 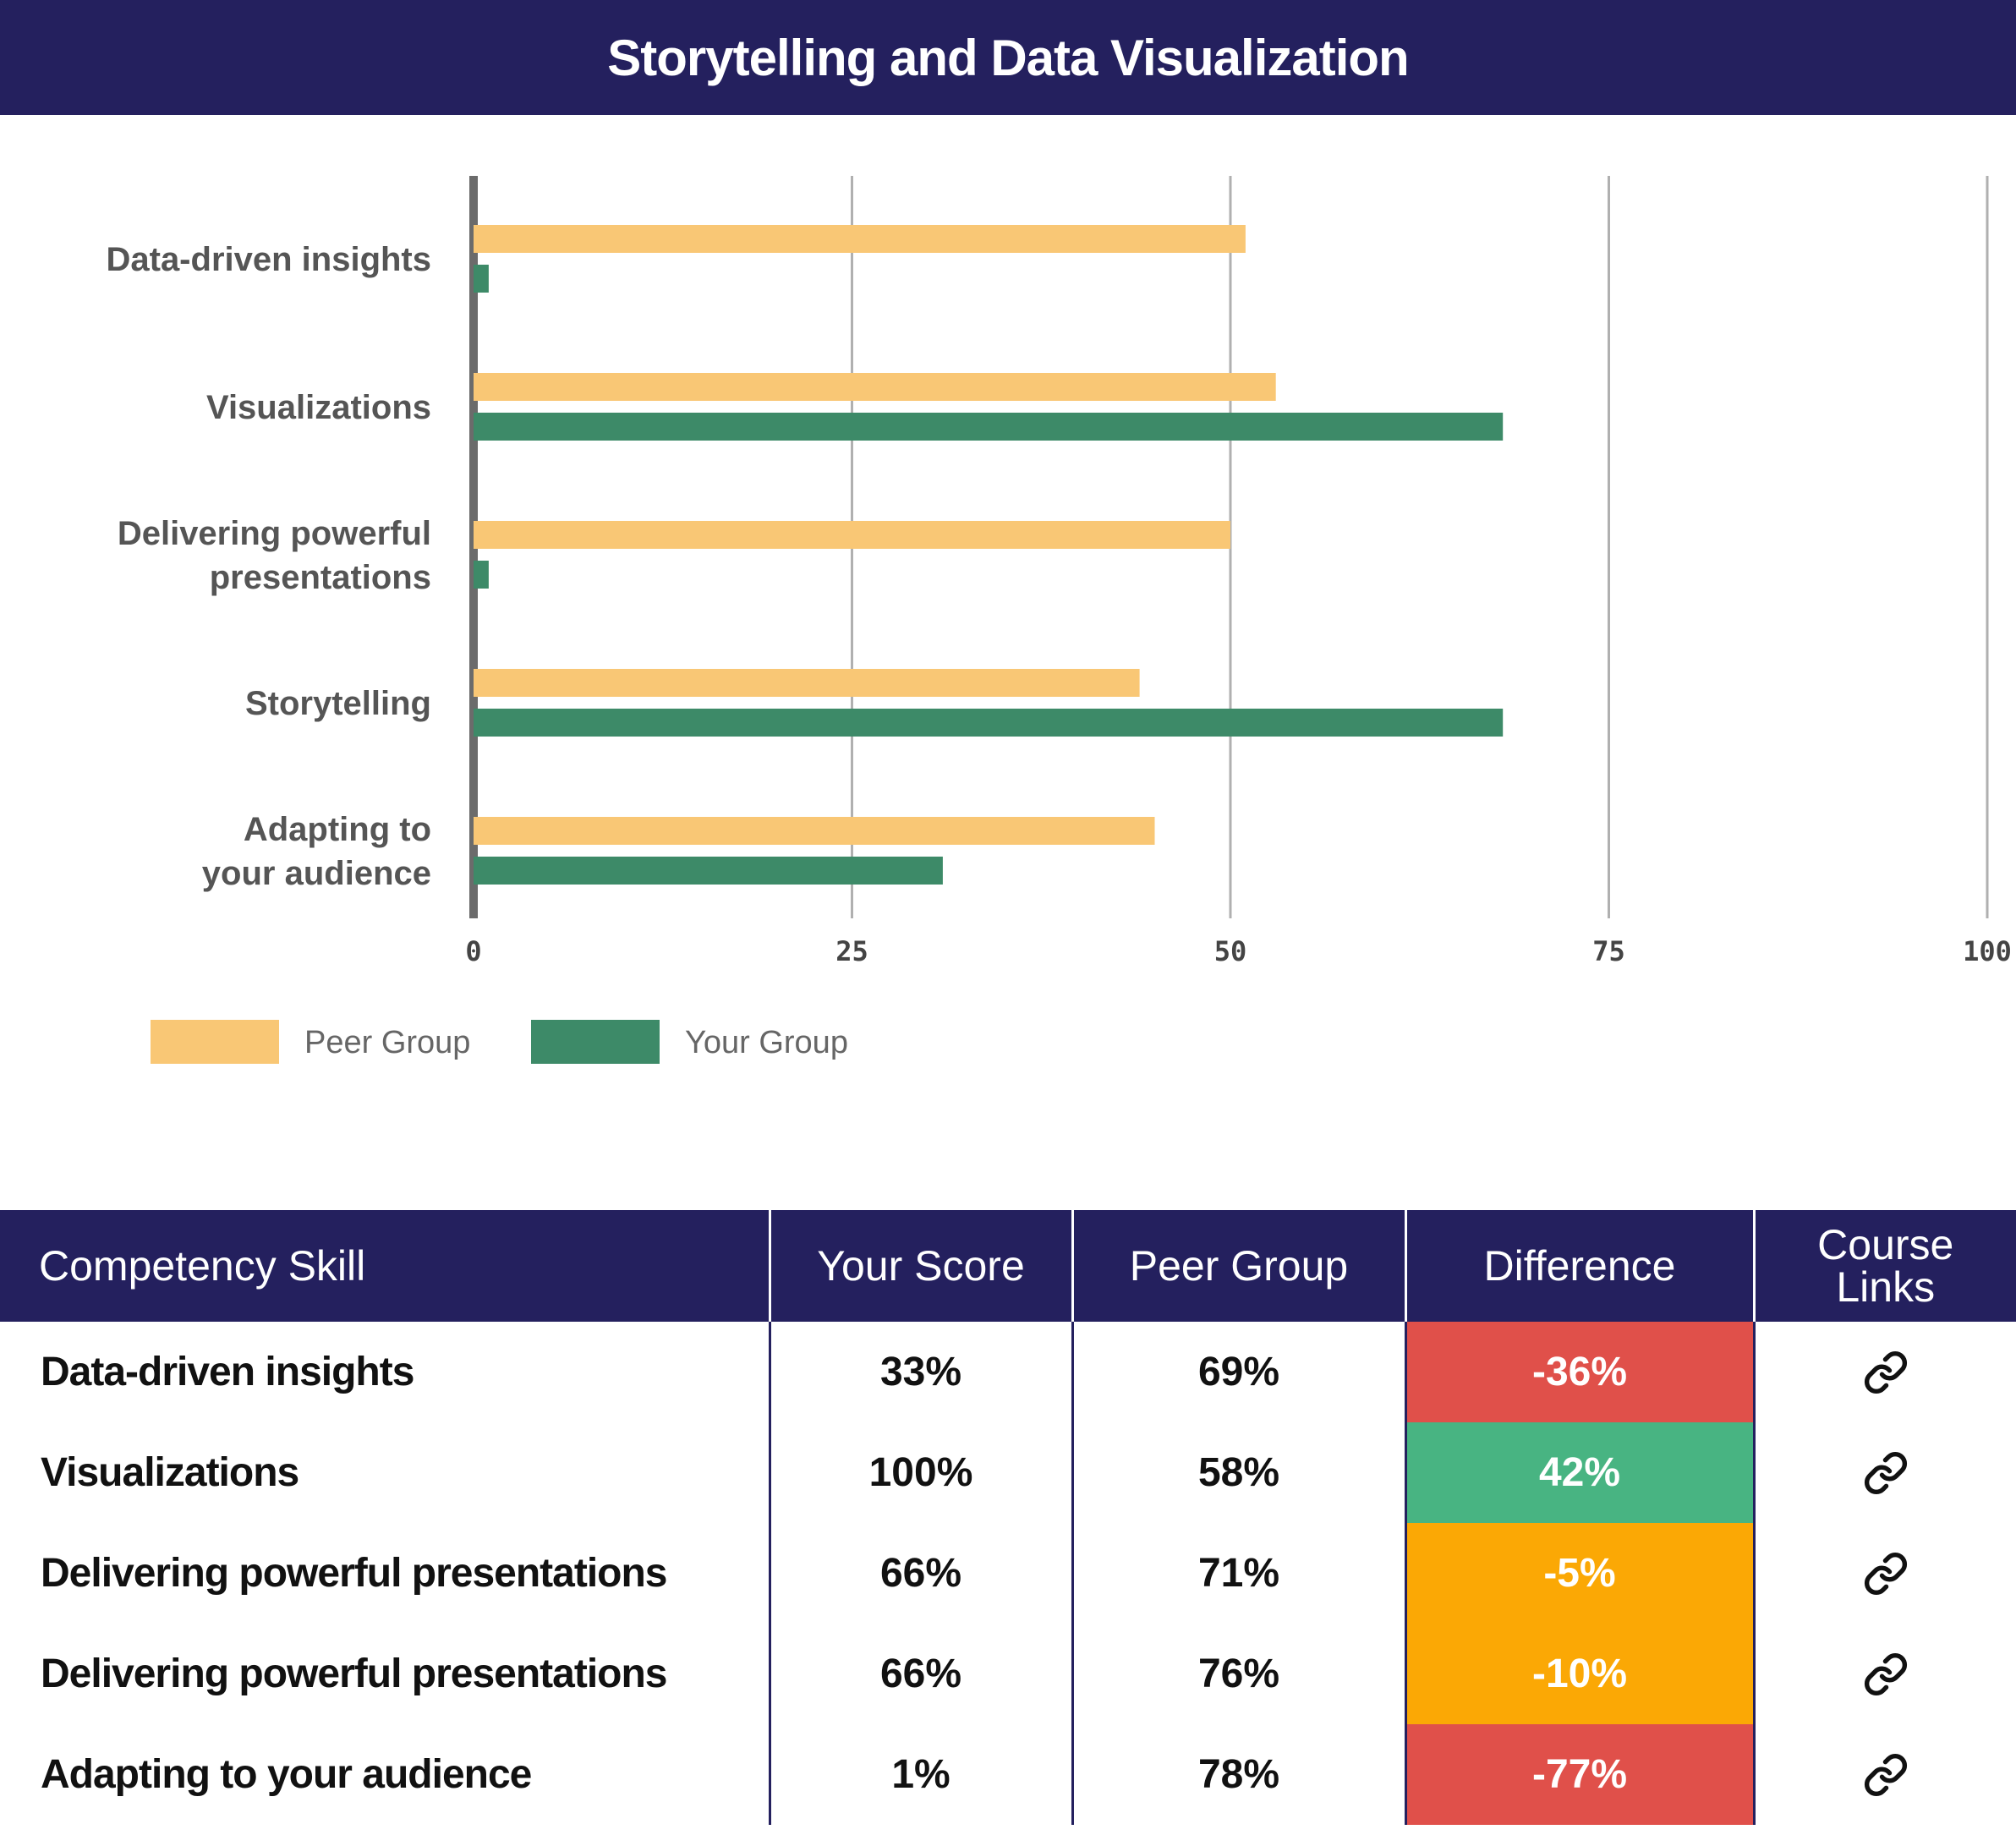 What do you see at coordinates (499, 1042) in the screenshot?
I see `chart-legend: Peer Group Your Group` at bounding box center [499, 1042].